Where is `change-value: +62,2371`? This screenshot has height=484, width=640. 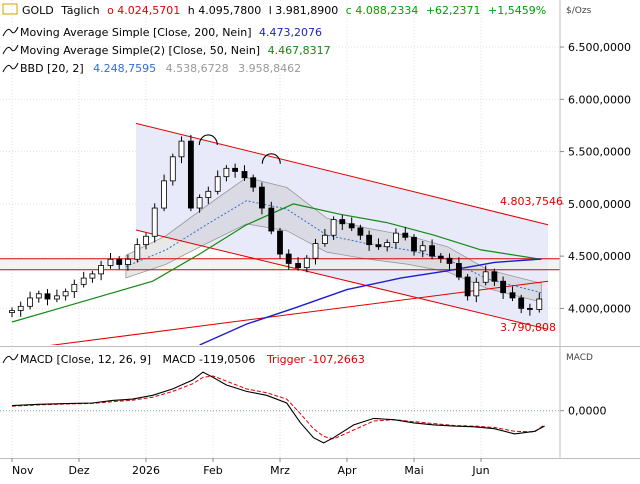 change-value: +62,2371 is located at coordinates (453, 10).